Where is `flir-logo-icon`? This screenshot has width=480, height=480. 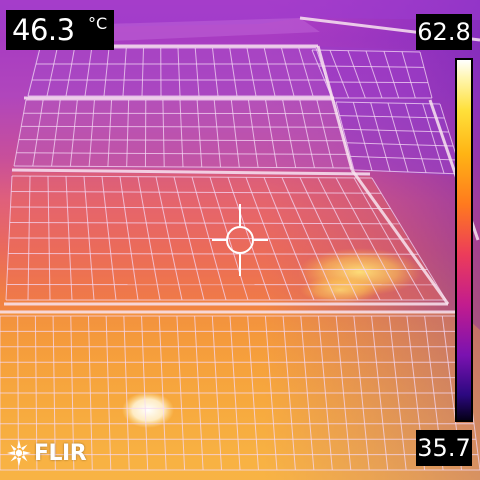 flir-logo-icon is located at coordinates (19, 453).